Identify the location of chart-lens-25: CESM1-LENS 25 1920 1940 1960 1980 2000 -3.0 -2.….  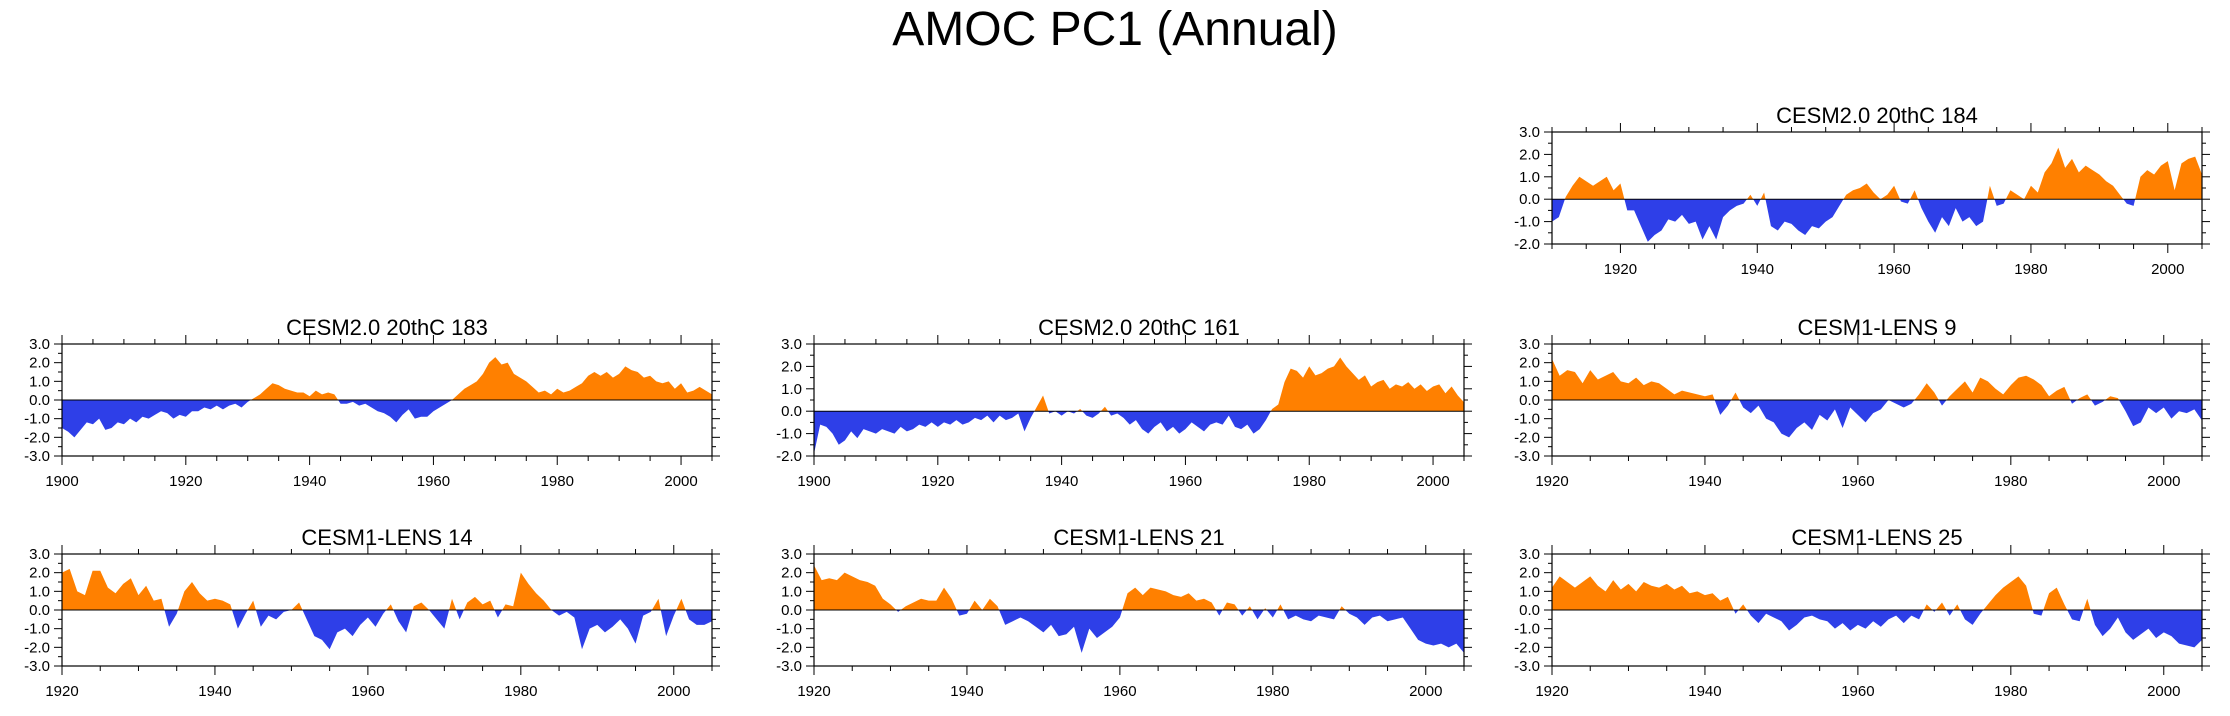
(1862, 612).